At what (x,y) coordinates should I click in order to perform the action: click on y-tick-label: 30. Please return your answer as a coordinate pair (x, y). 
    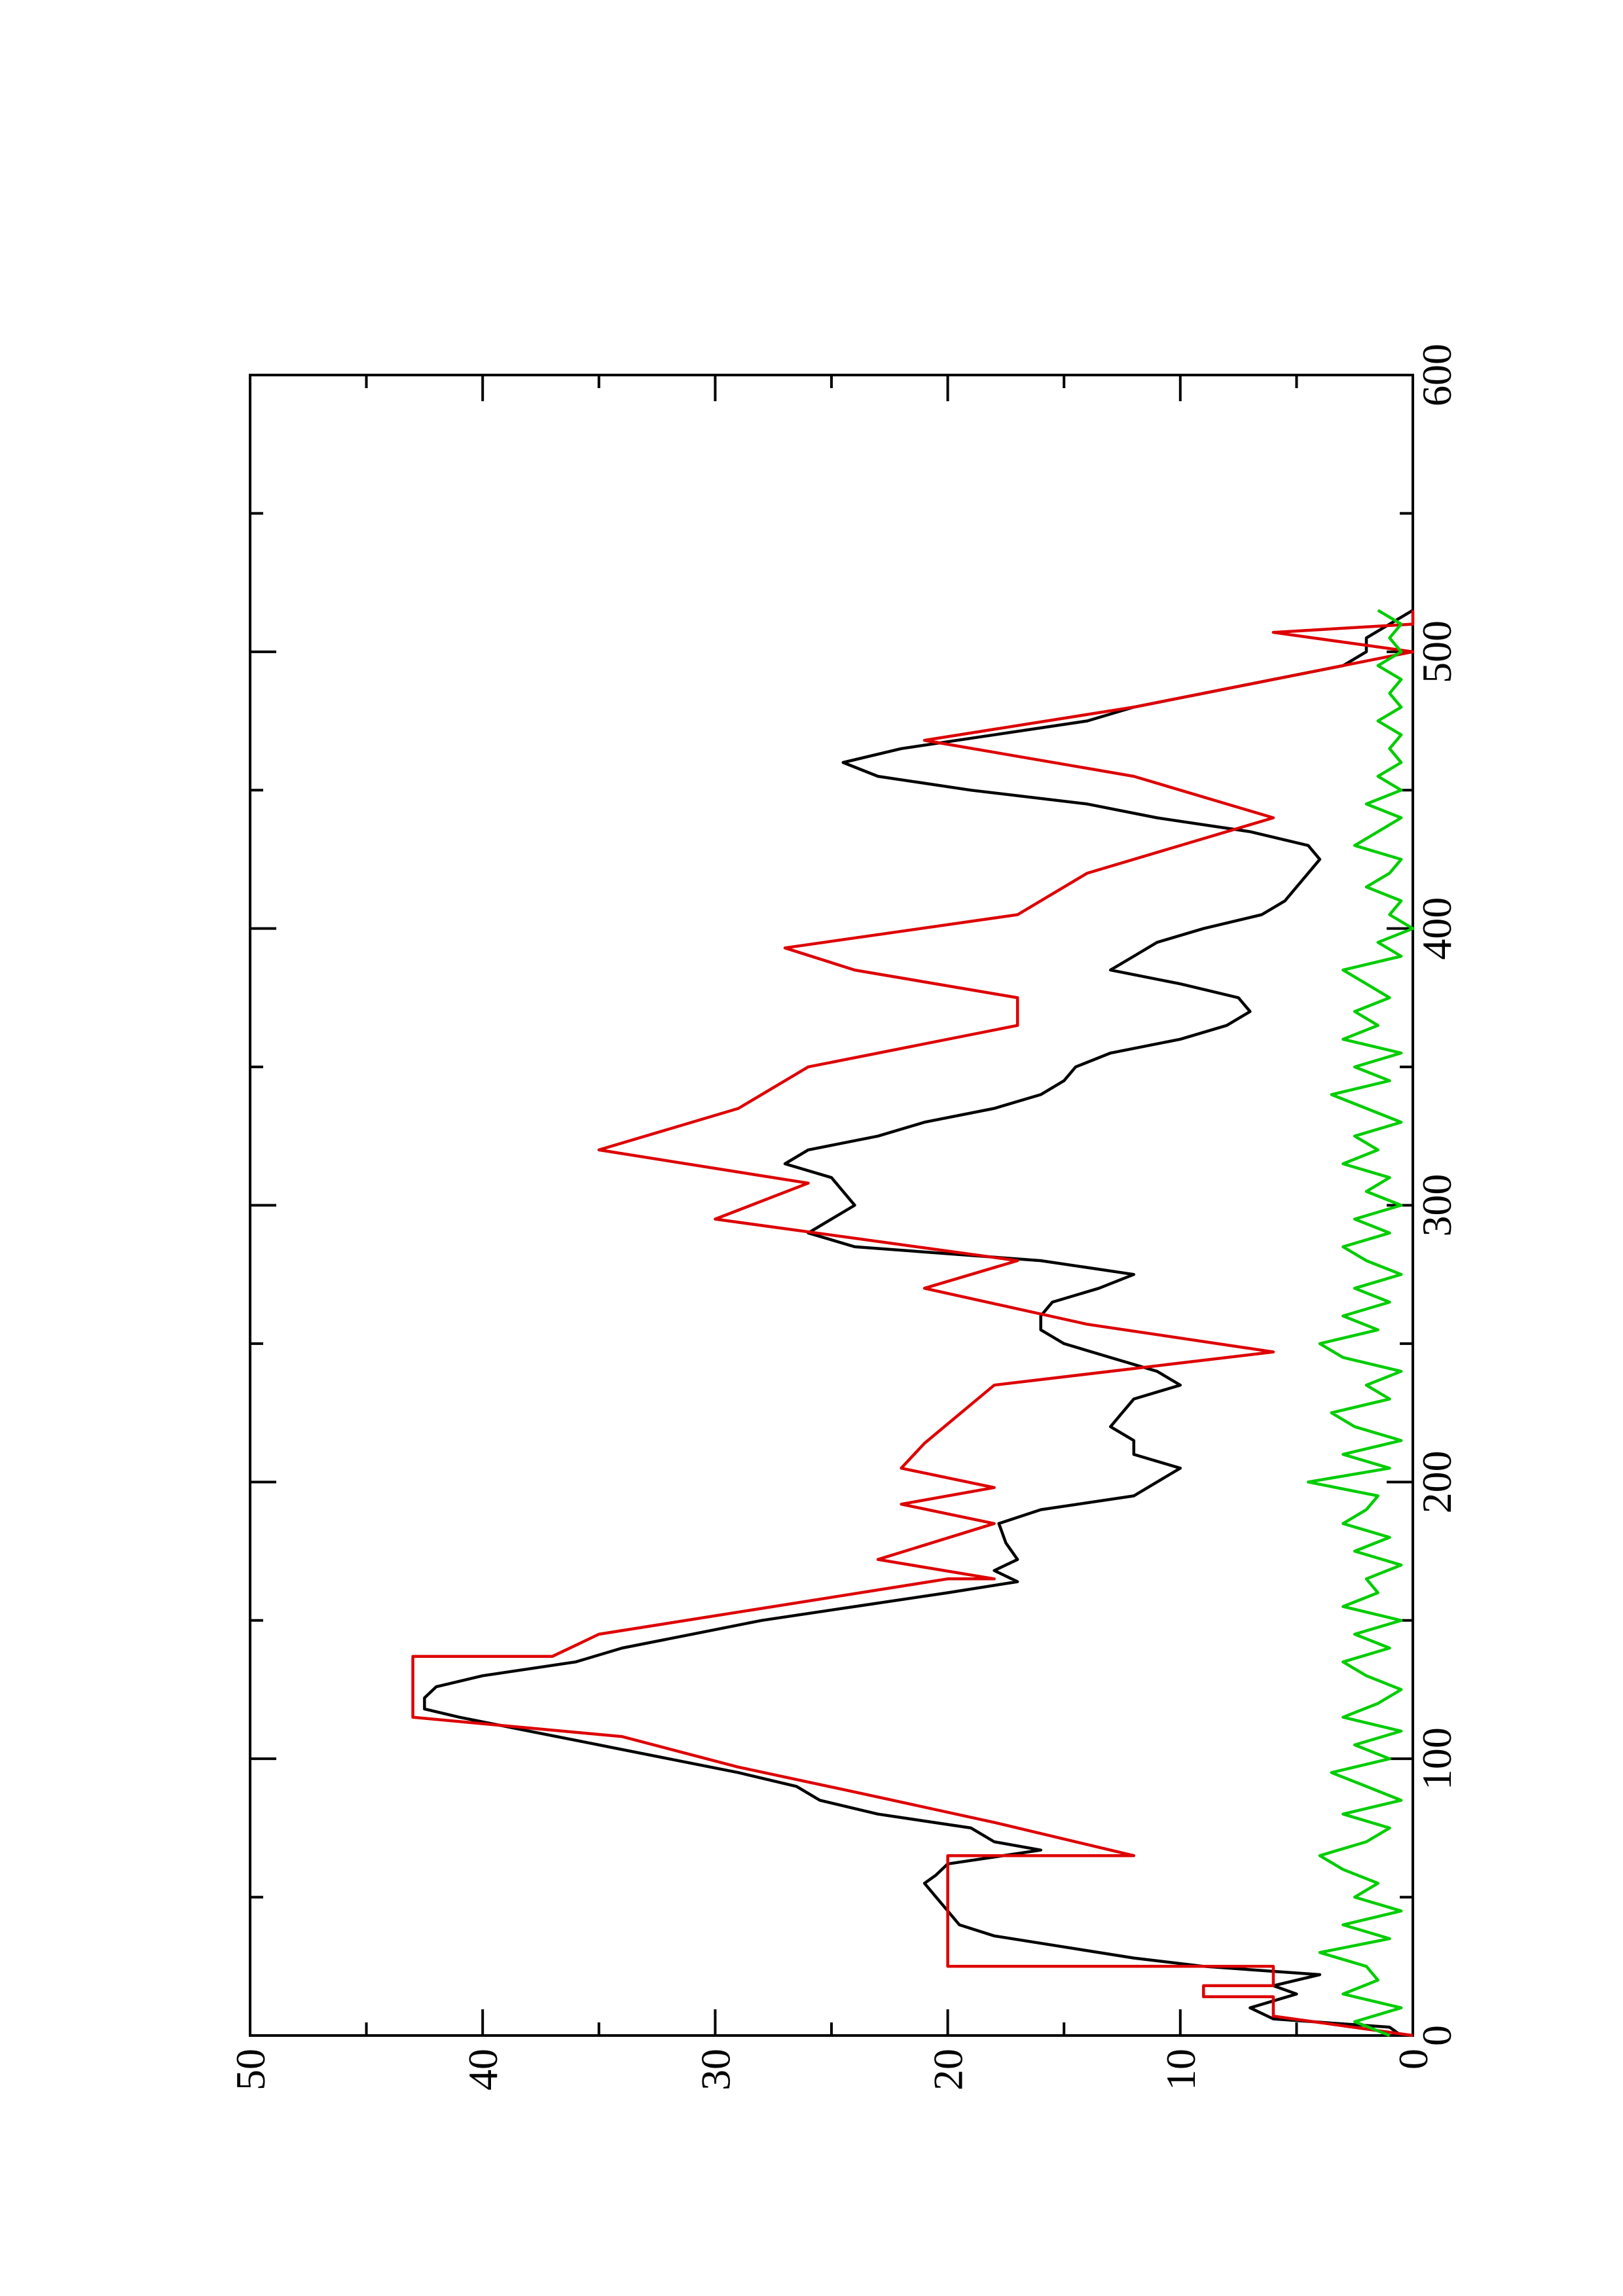
    Looking at the image, I should click on (715, 2069).